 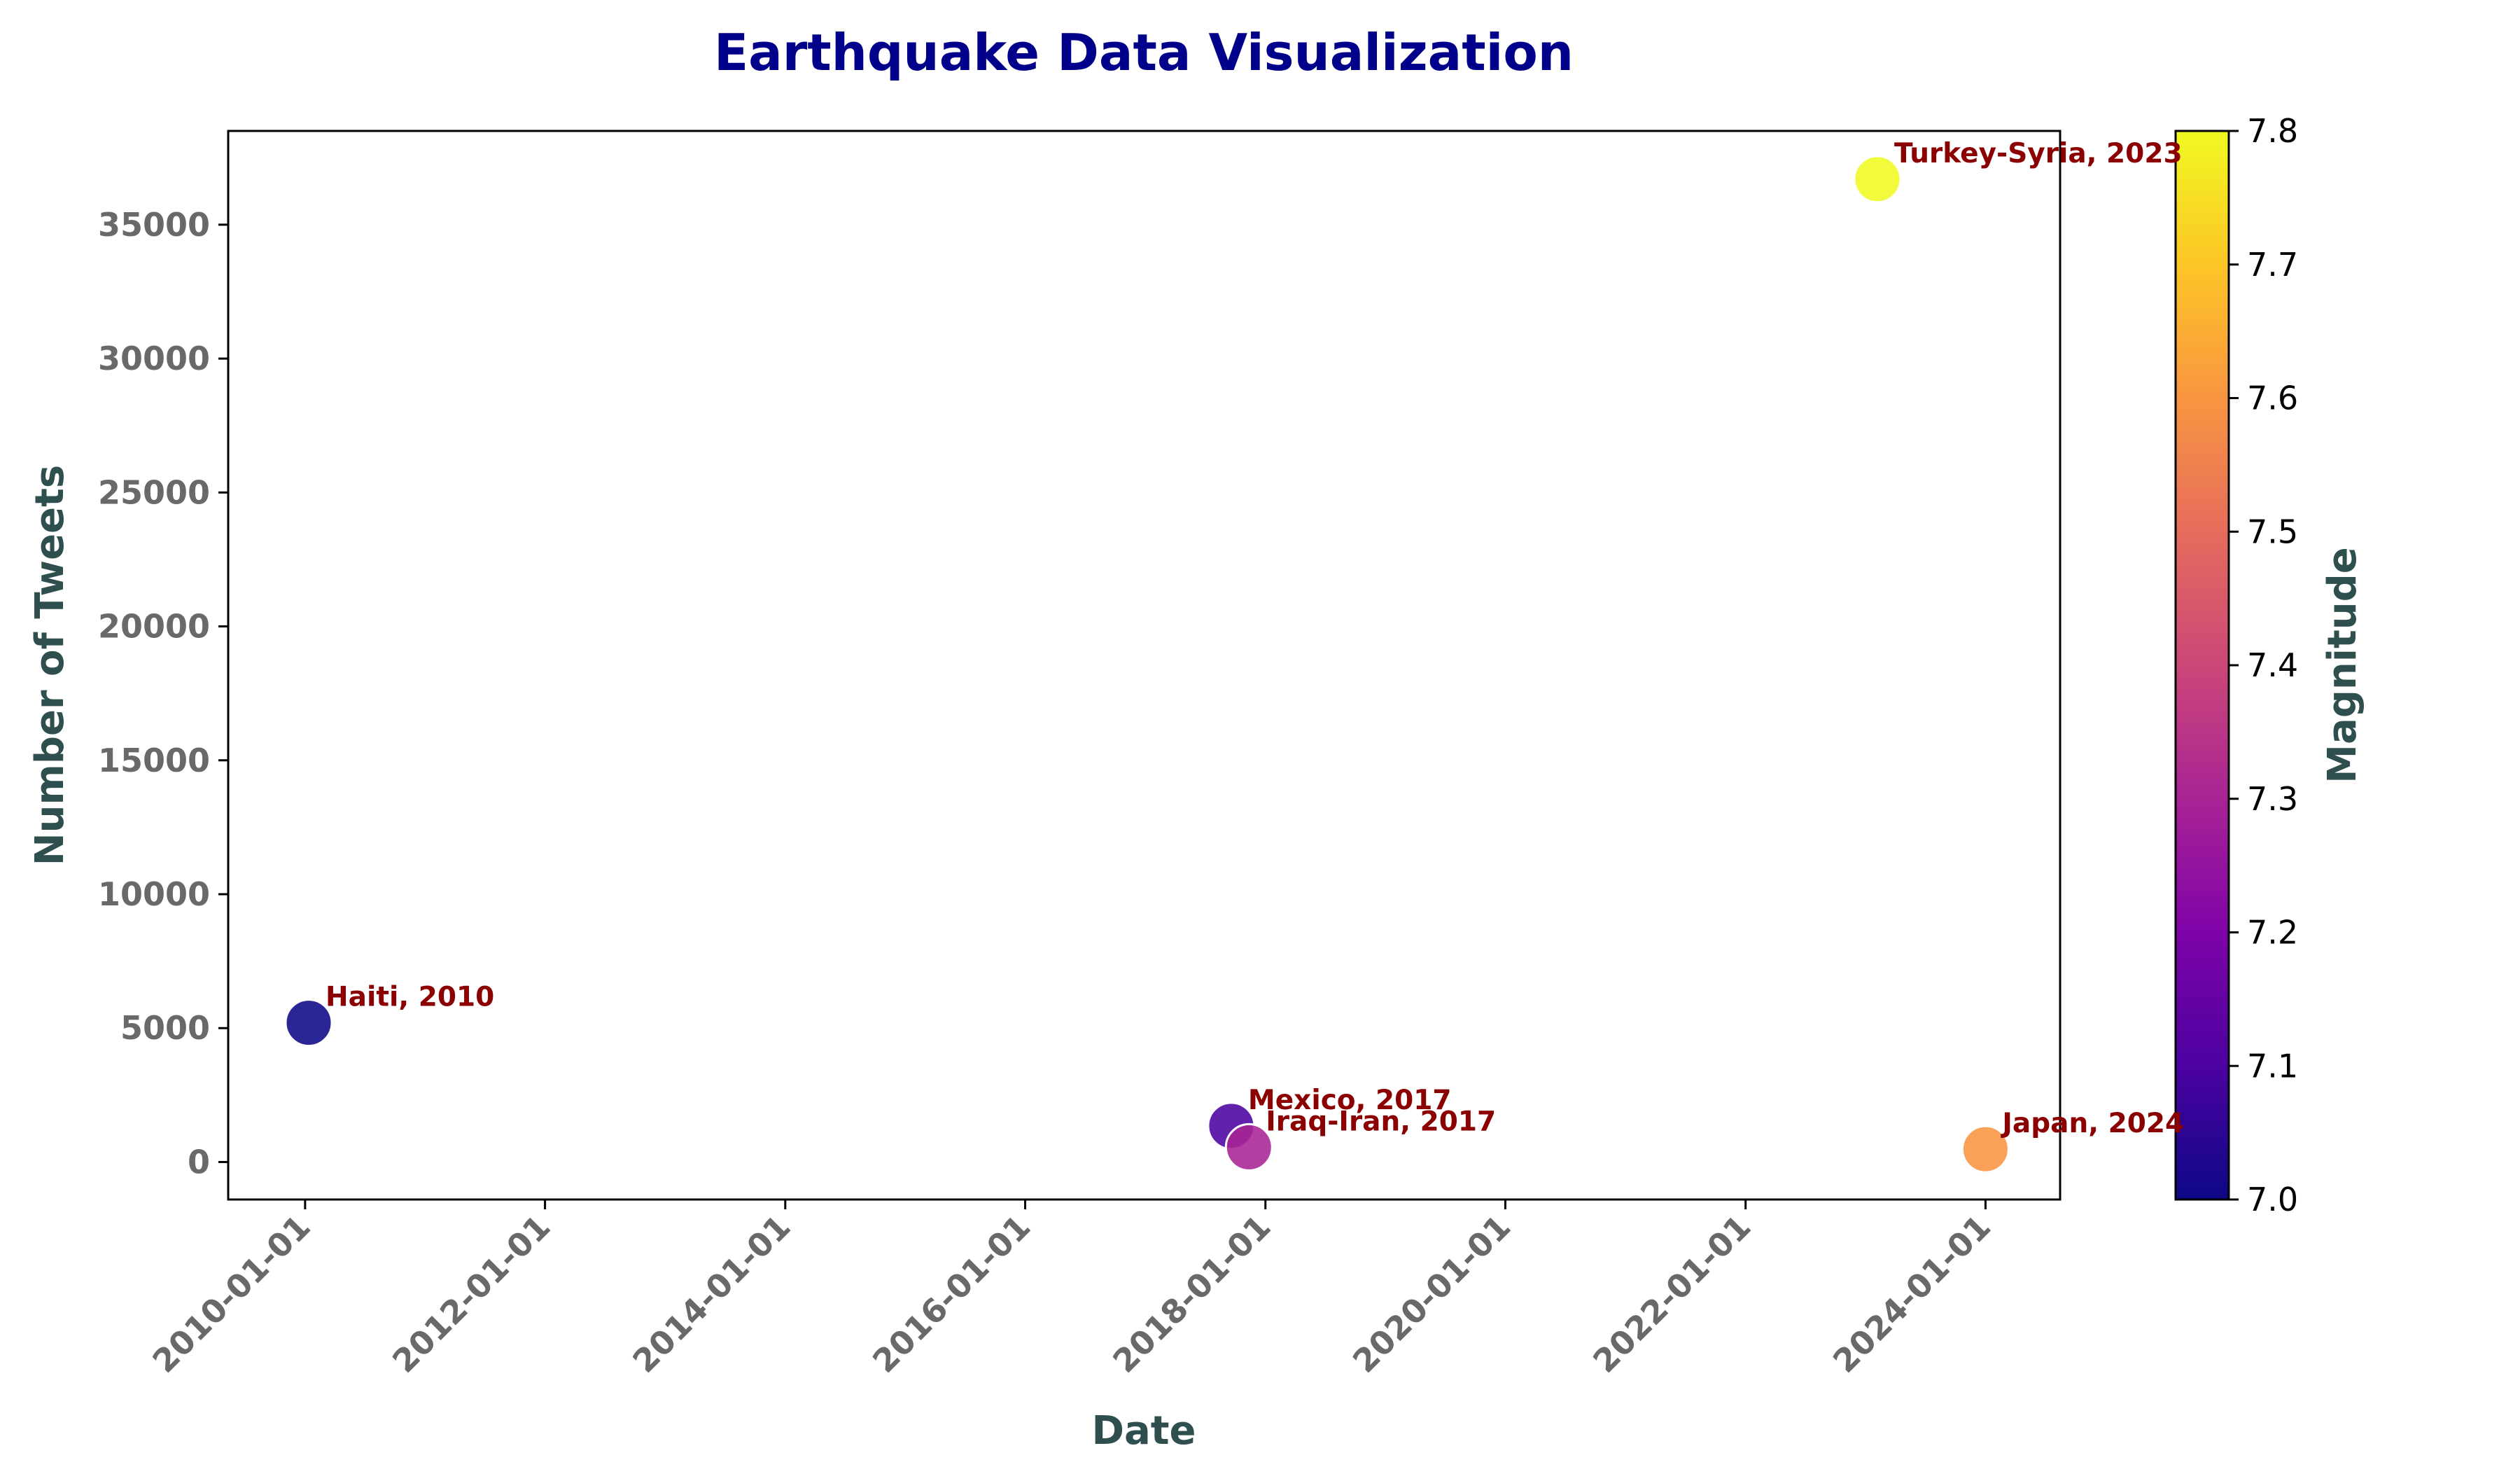 What do you see at coordinates (2272, 398) in the screenshot?
I see `colorbar-tick-label: 7.6` at bounding box center [2272, 398].